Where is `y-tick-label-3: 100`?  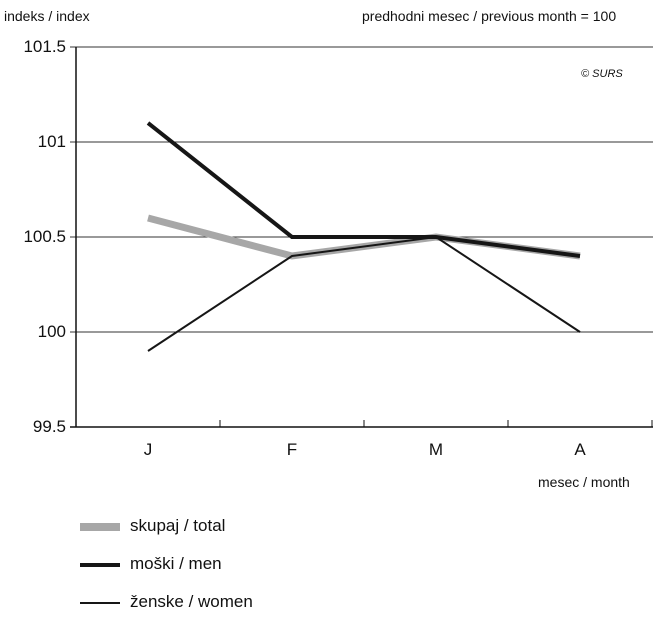
y-tick-label-3: 100 is located at coordinates (52, 331).